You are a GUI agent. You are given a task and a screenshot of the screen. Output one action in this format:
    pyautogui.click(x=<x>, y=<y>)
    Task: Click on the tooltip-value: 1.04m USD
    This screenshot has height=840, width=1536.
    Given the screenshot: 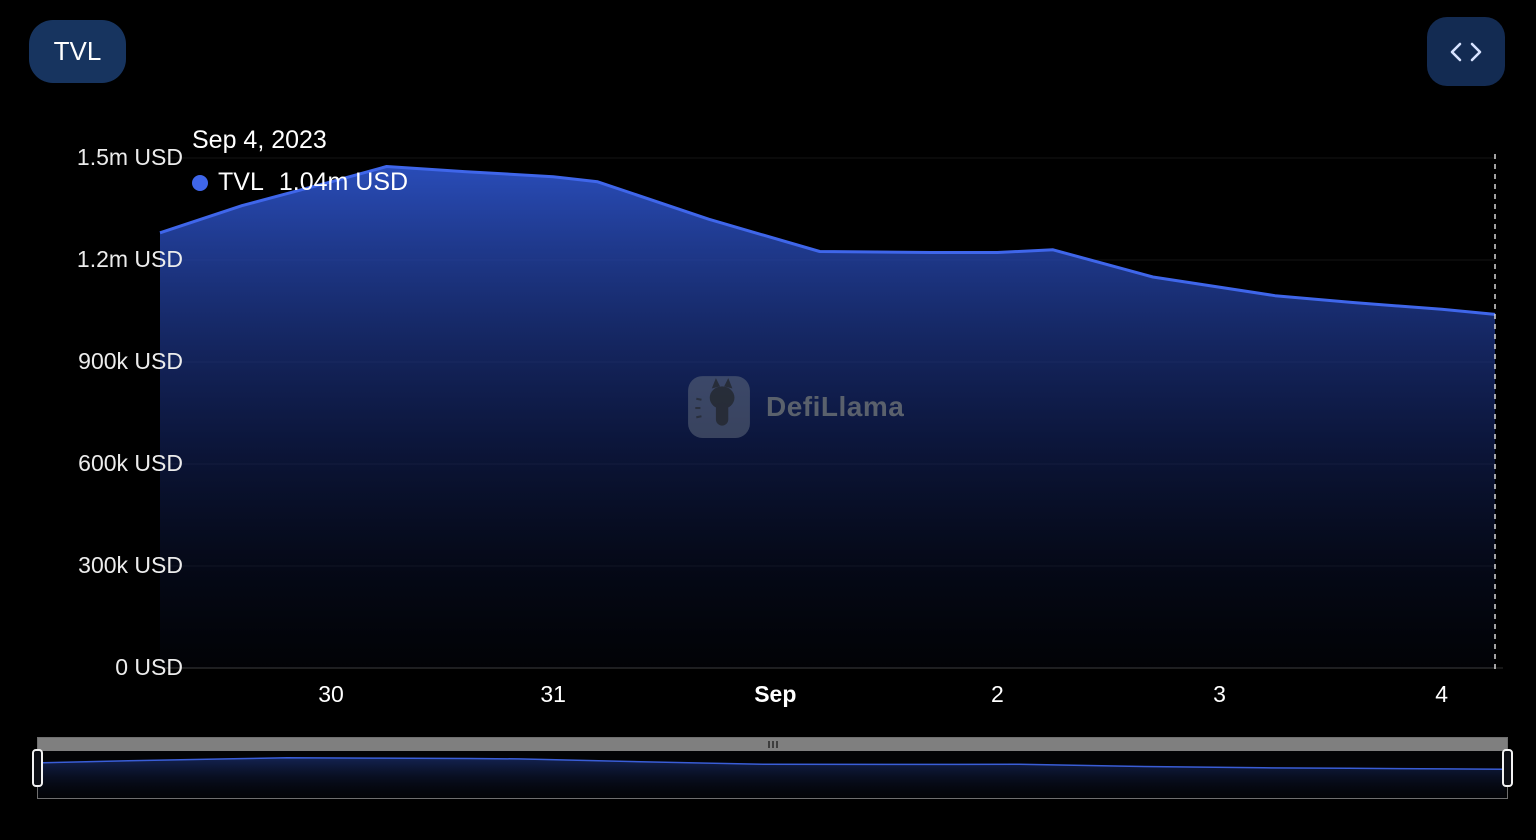 What is the action you would take?
    pyautogui.click(x=343, y=182)
    